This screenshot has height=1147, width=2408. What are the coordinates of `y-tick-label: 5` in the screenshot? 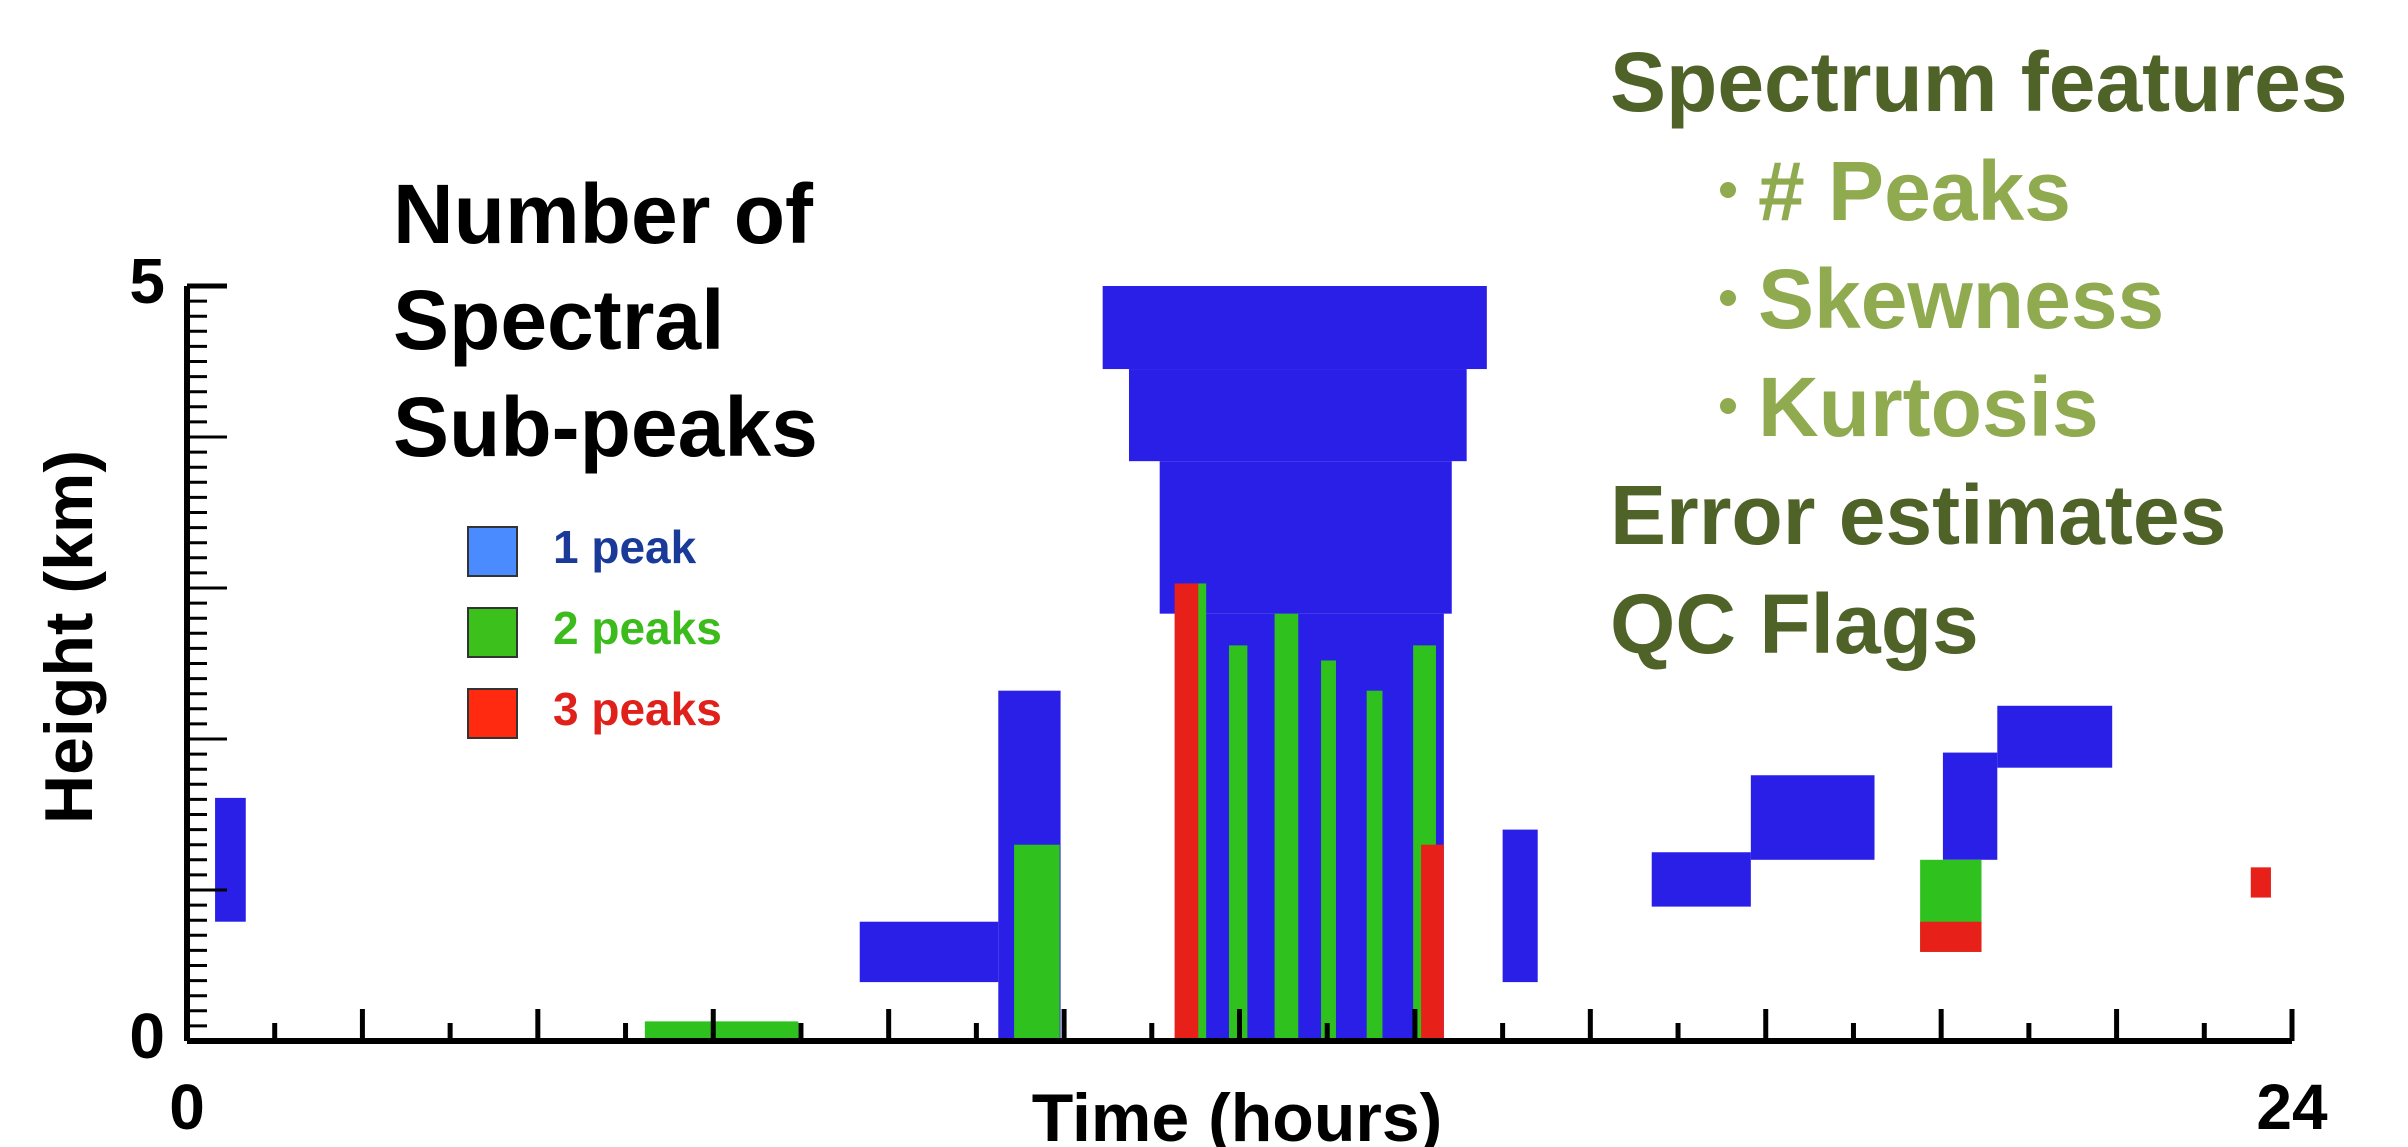 It's located at (147, 281).